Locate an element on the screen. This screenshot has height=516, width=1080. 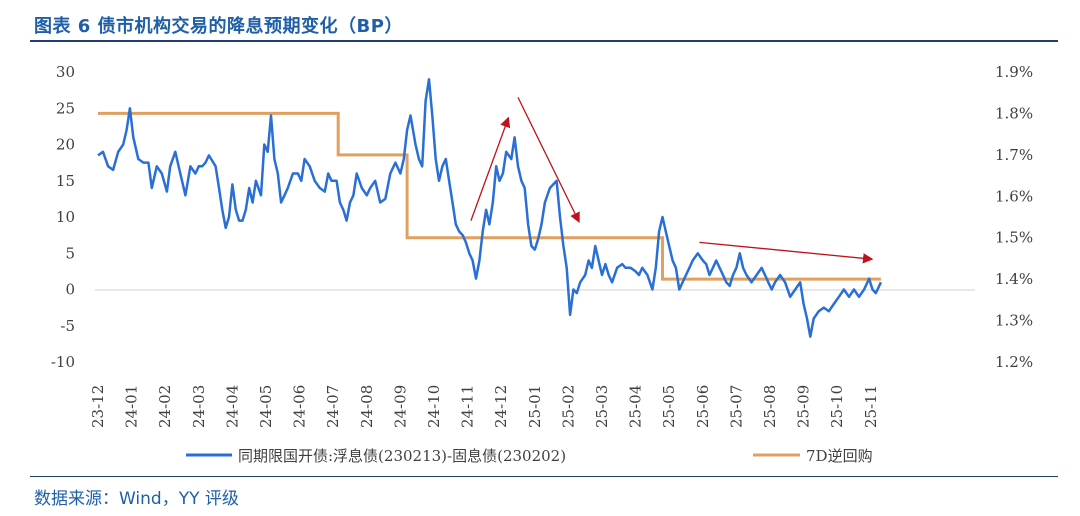
x-tick-label: 25-05 is located at coordinates (669, 406).